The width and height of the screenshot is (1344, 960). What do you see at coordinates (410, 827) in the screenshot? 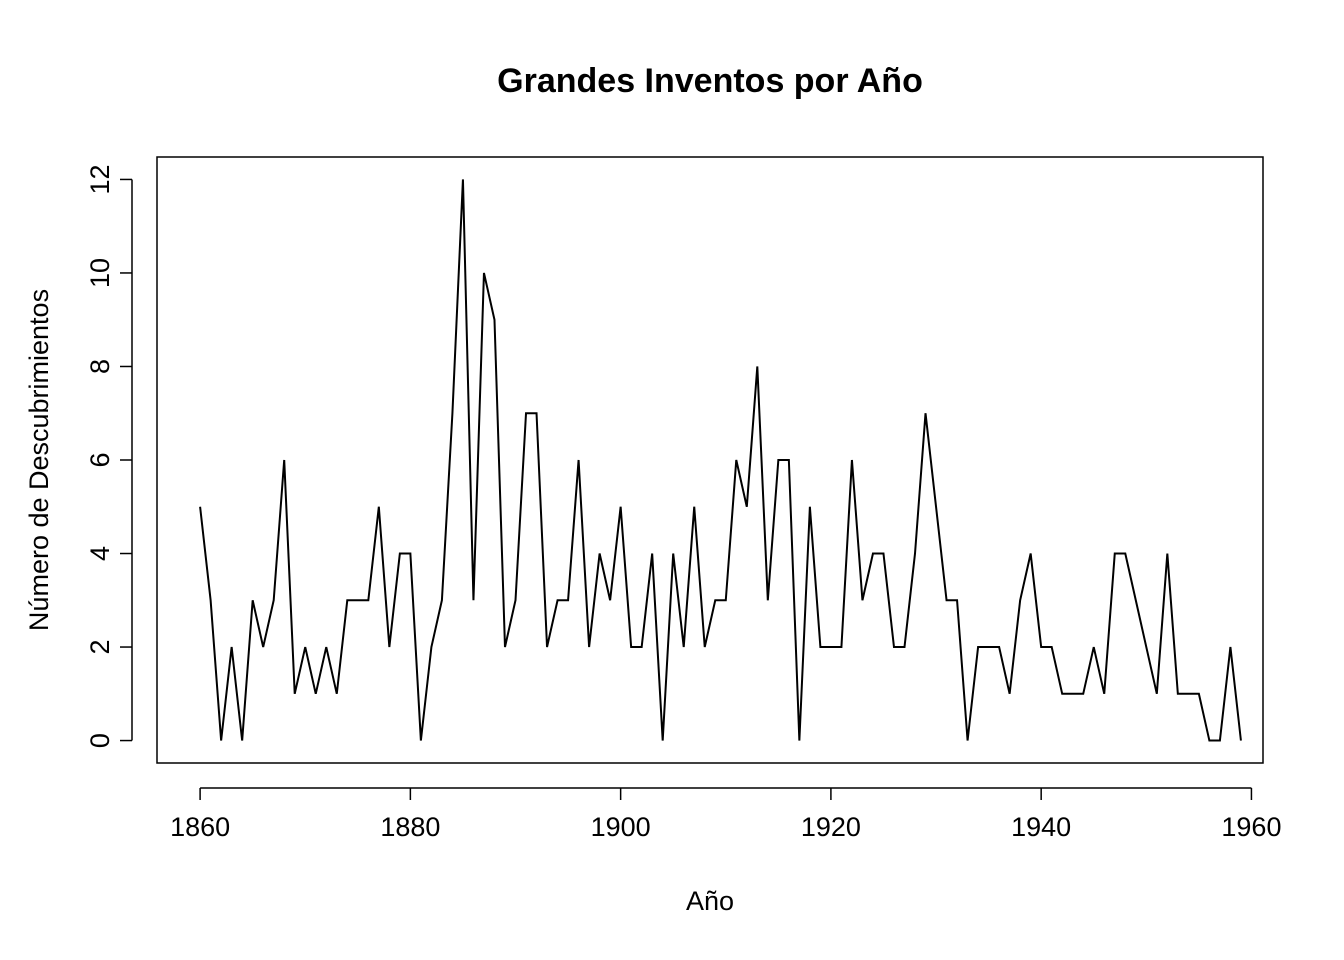
I see `x-tick-label: 1880` at bounding box center [410, 827].